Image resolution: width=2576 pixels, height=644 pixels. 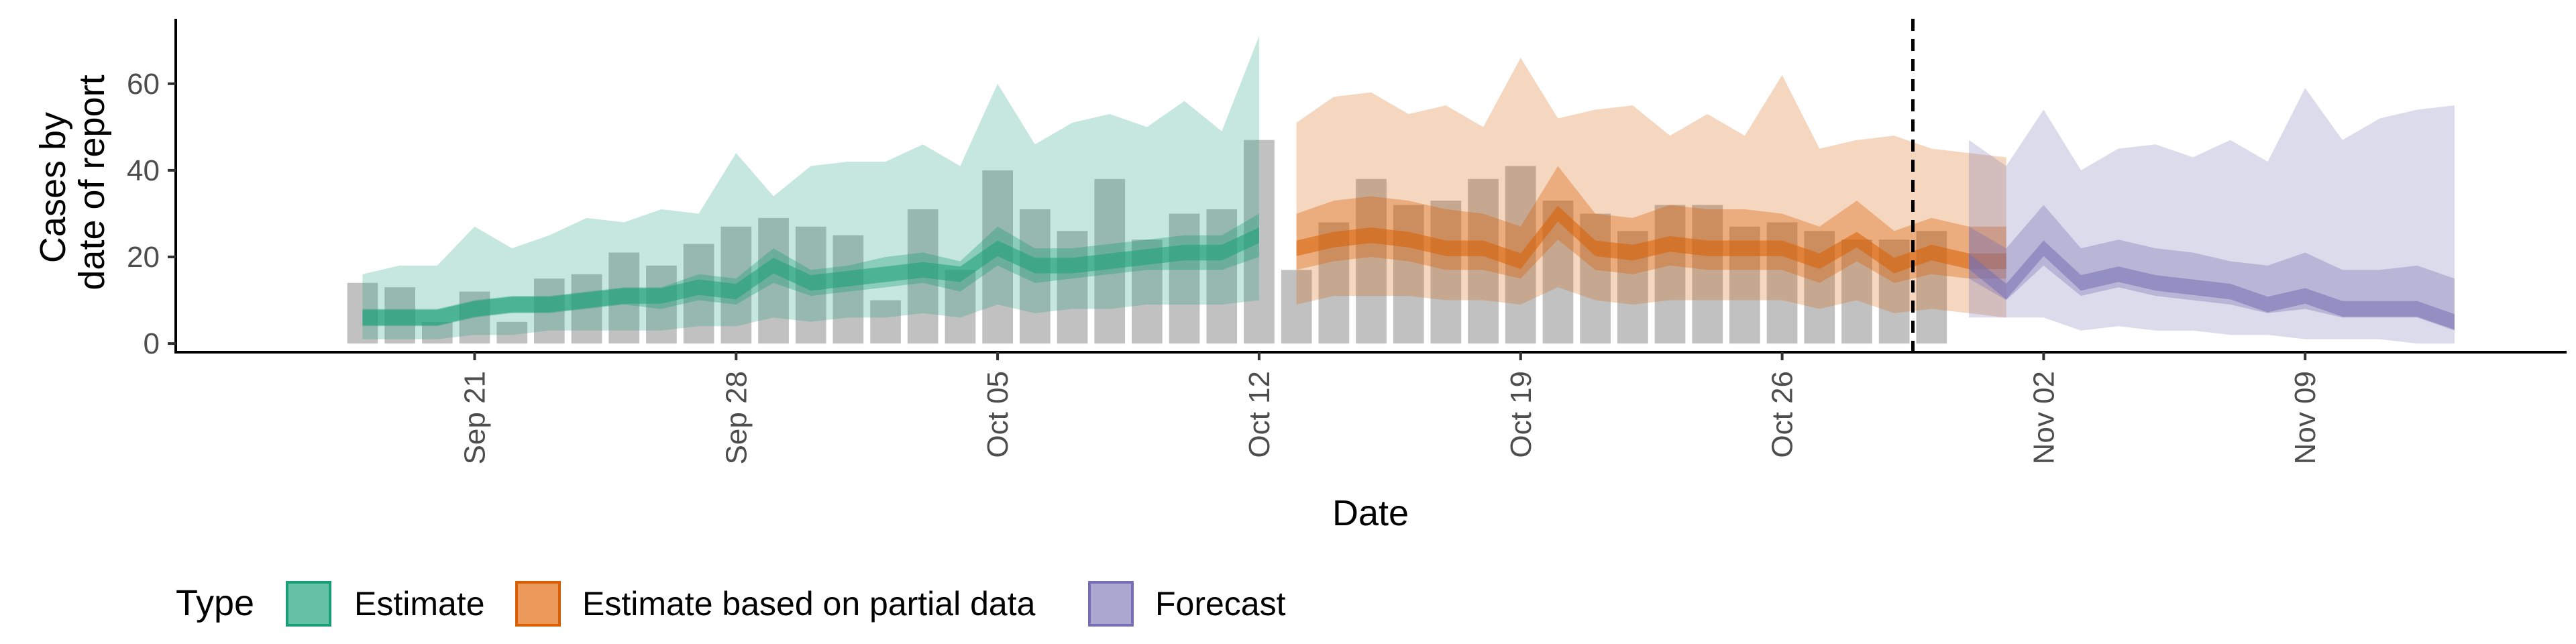 I want to click on x-tick-label: Oct 19, so click(x=1521, y=414).